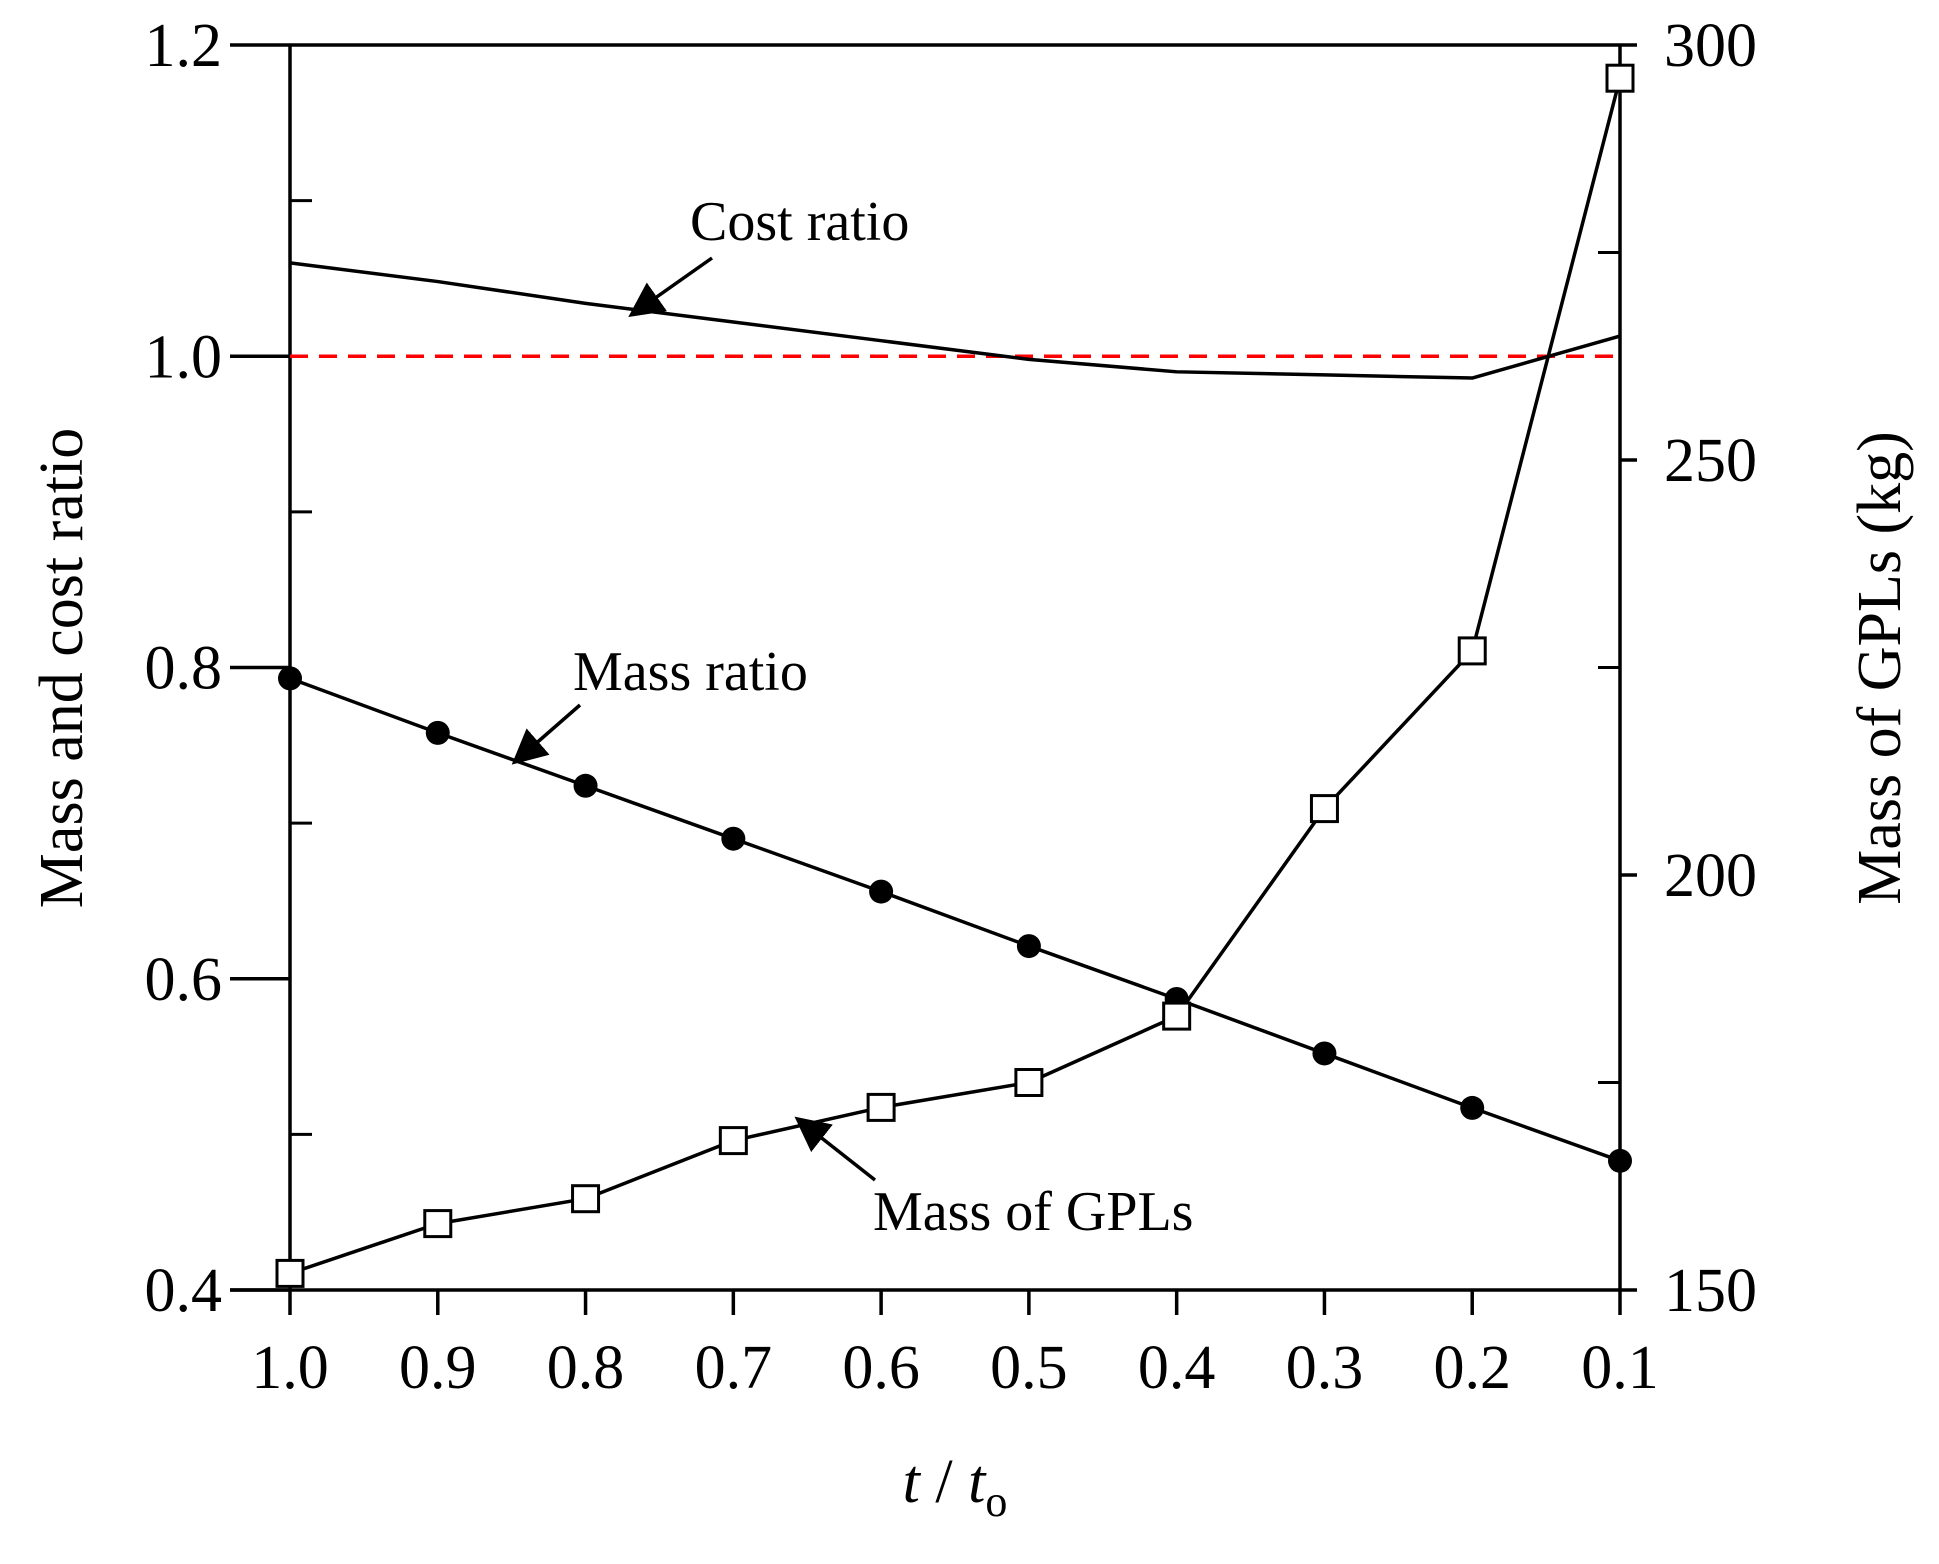 The width and height of the screenshot is (1939, 1564). I want to click on x-tick-label: 0.2, so click(1472, 1368).